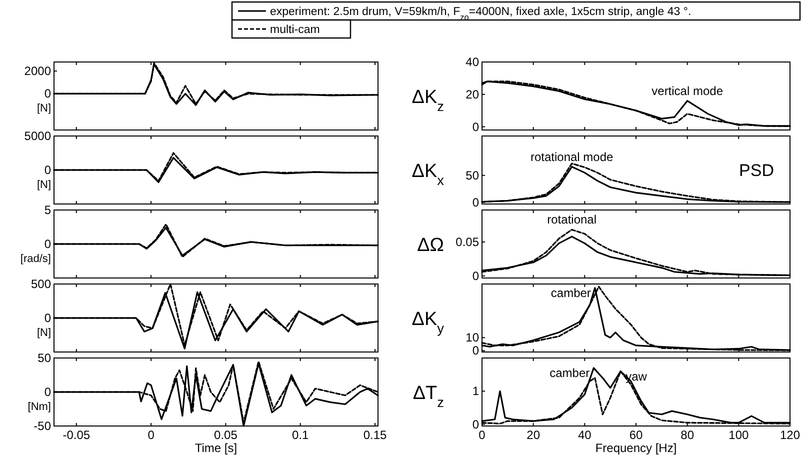  I want to click on x-tick-label: 0.15, so click(375, 435).